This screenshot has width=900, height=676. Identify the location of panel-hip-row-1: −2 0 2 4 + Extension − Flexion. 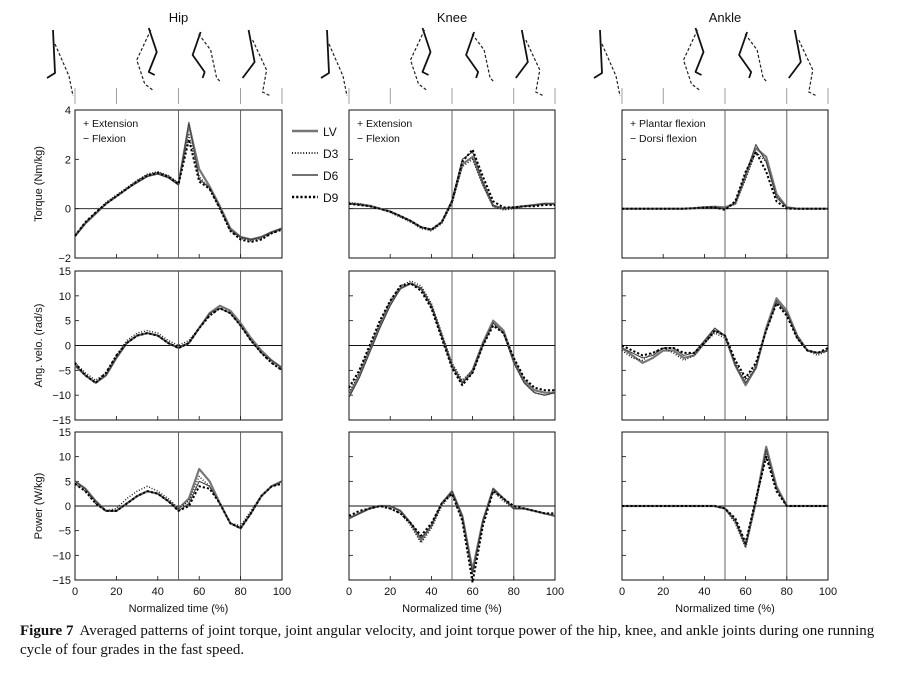
(170, 185).